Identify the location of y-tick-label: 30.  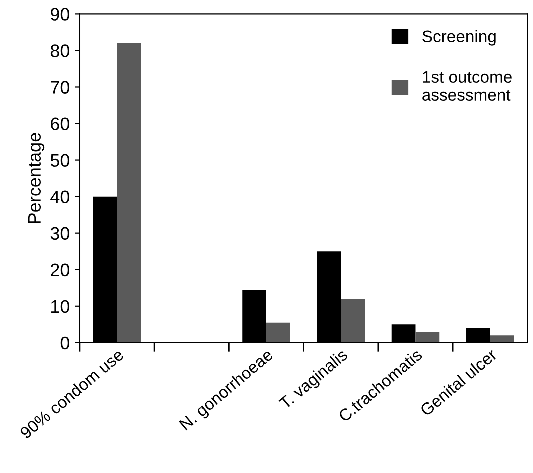
(60, 233).